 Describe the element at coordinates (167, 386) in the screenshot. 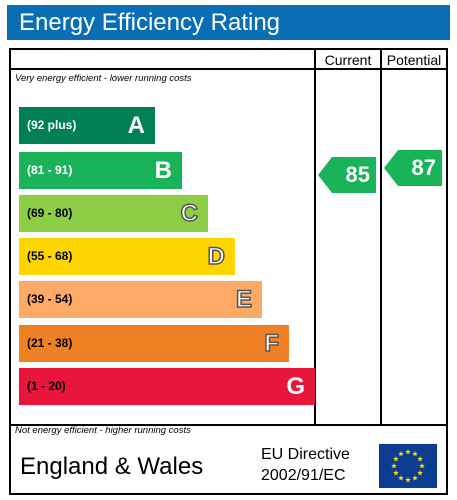

I see `band-g: (1 - 20) G` at that location.